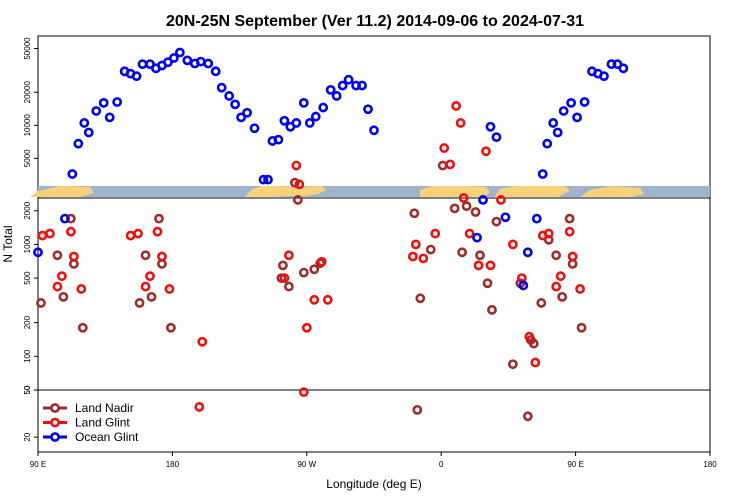 The image size is (750, 500). I want to click on map-land-arabia-india, so click(532, 191).